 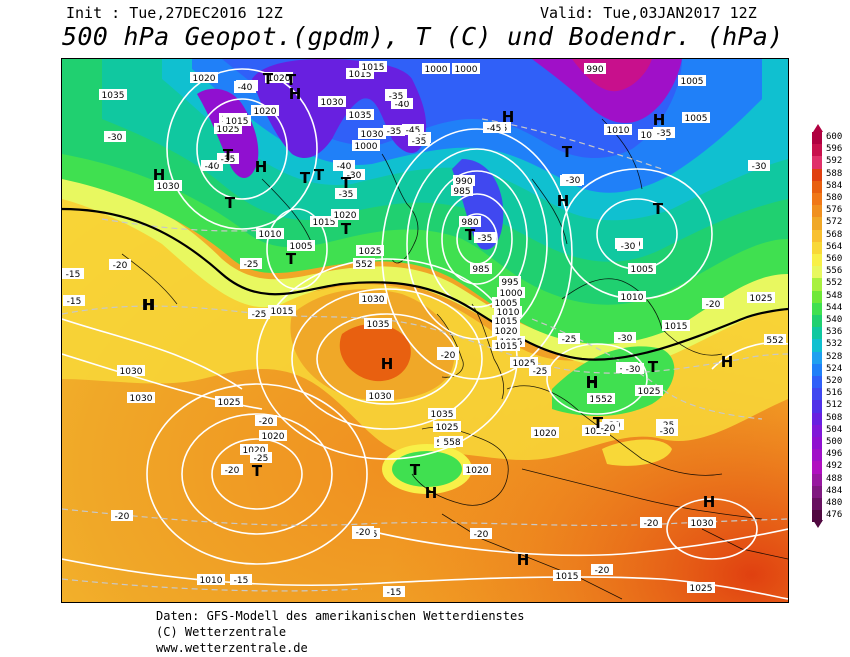 I want to click on isobar-label: 1005, so click(x=692, y=82).